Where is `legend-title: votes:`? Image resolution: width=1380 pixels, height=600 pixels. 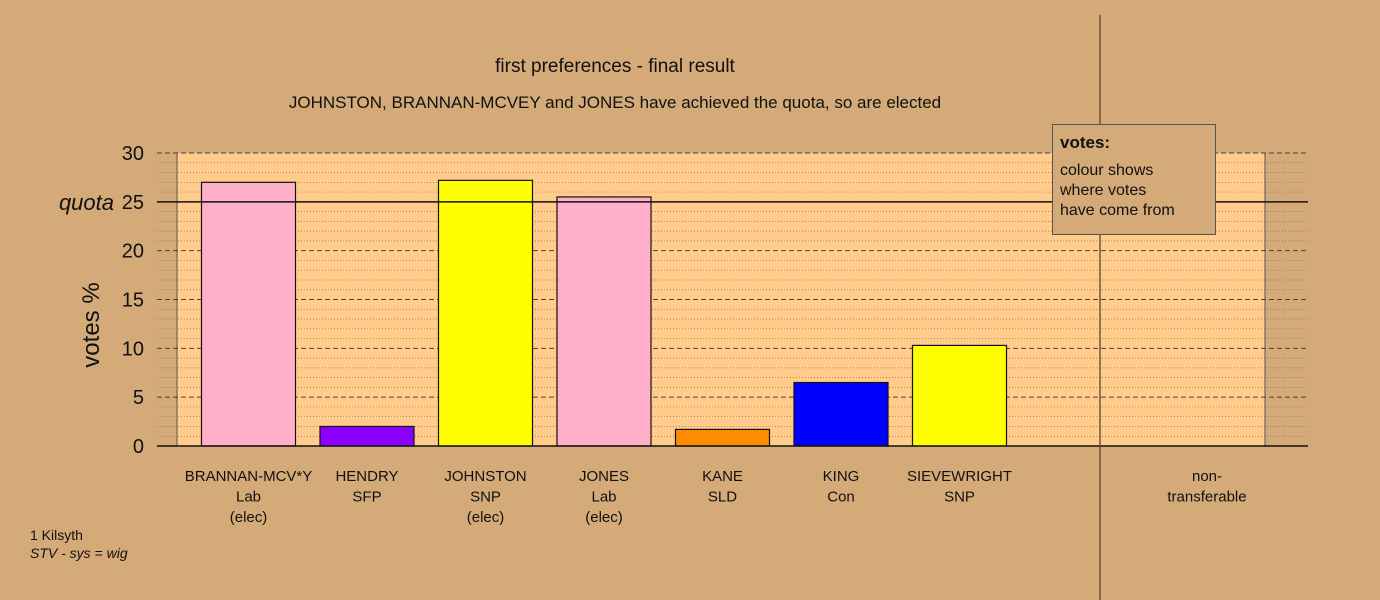 legend-title: votes: is located at coordinates (1085, 142).